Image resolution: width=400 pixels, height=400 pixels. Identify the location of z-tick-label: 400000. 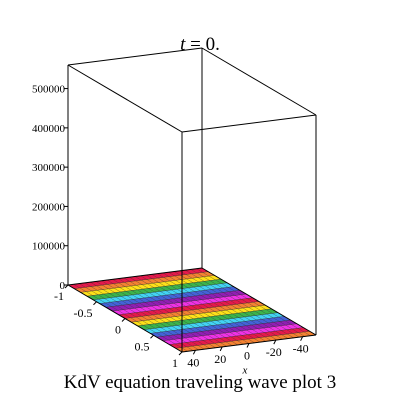
(49, 129).